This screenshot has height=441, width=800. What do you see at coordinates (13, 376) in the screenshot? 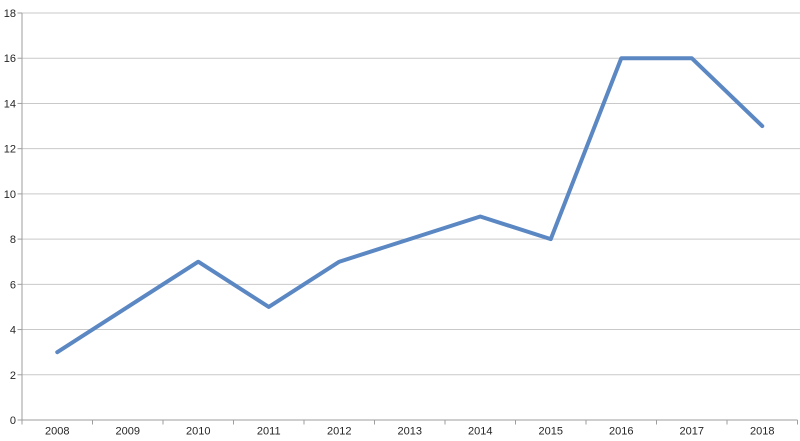
I see `y-axis-label: 2` at bounding box center [13, 376].